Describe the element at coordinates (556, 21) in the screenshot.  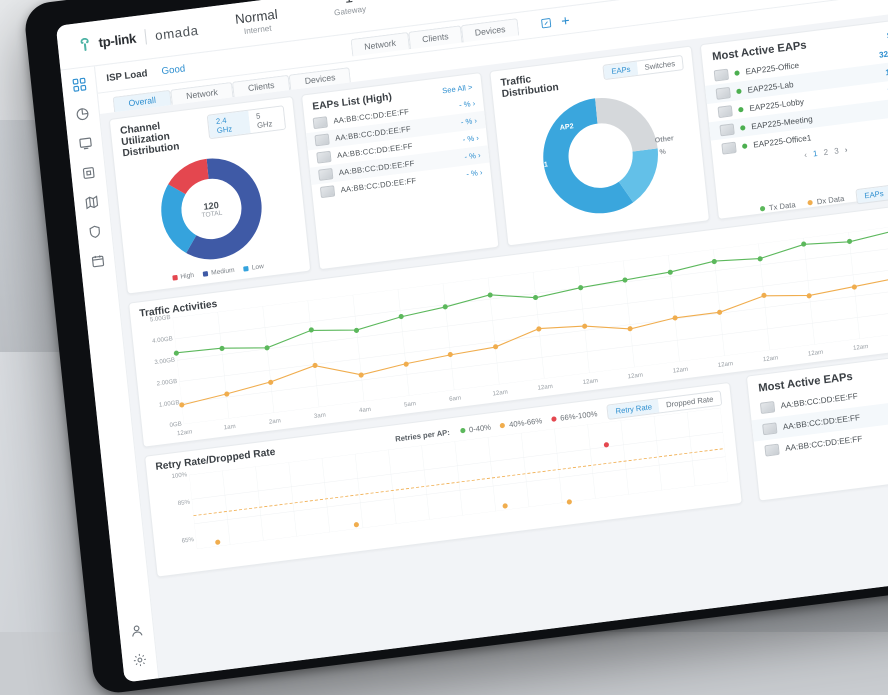
I see `nav-action-icons` at that location.